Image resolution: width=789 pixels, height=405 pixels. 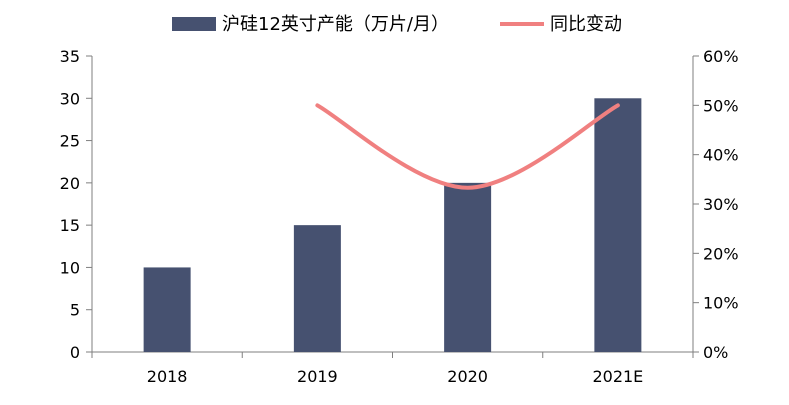 I want to click on x-tick-labels: 2018 2019 2020 2021E, so click(x=395, y=376).